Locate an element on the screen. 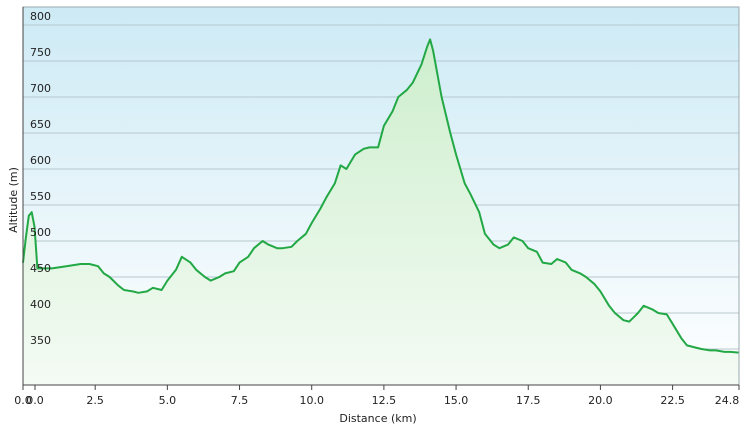  y-tick-label: 600 is located at coordinates (40, 160).